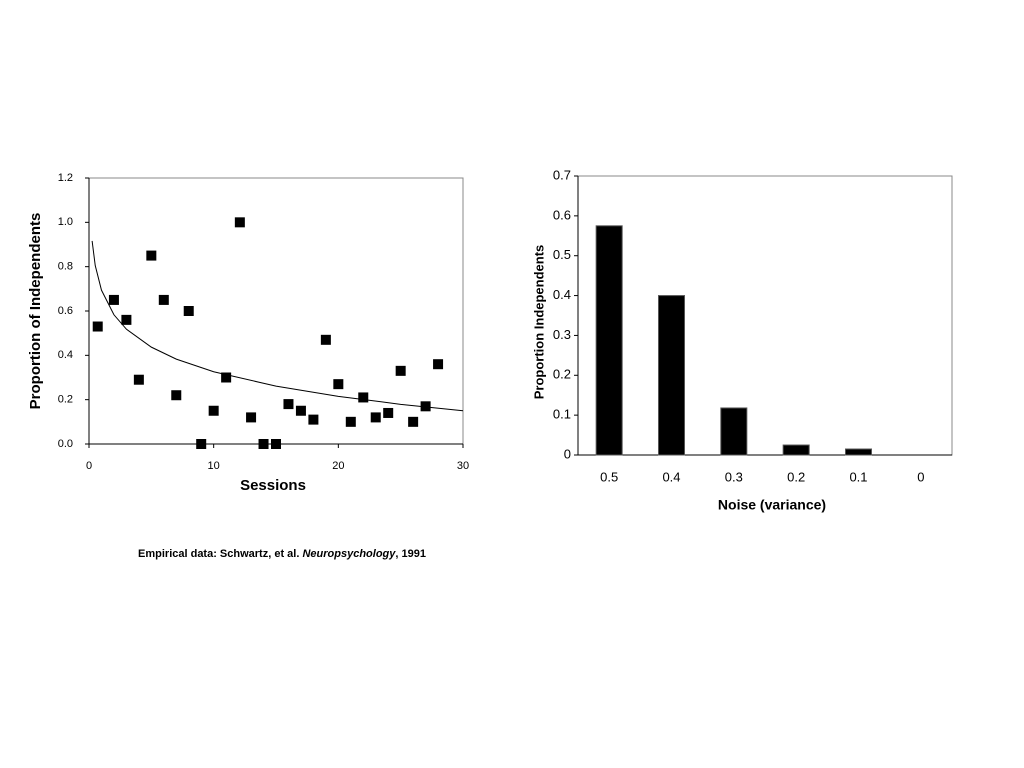 The width and height of the screenshot is (1024, 768). What do you see at coordinates (567, 453) in the screenshot?
I see `y-tick-label: 0` at bounding box center [567, 453].